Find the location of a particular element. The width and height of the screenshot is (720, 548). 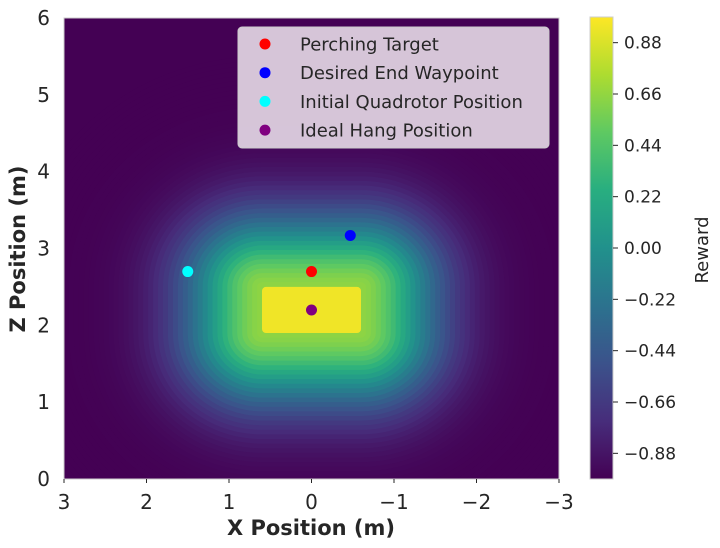

y-tick-label: 0 is located at coordinates (43, 479).